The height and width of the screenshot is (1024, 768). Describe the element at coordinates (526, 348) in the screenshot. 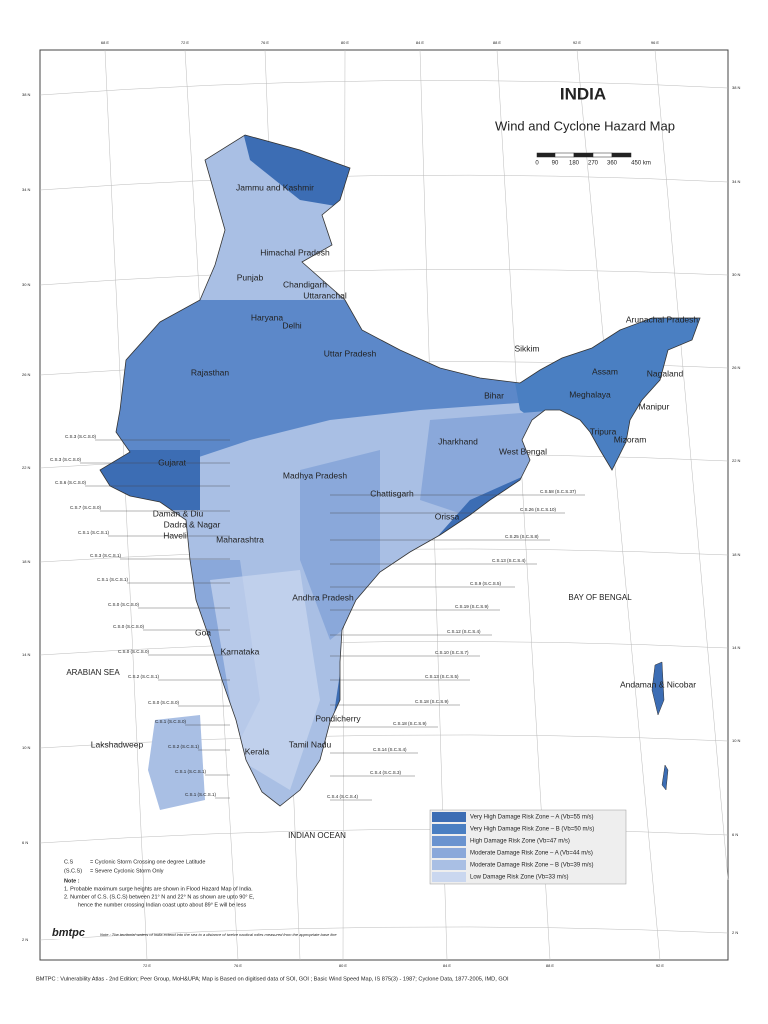

I see `region-label: Sikkim` at that location.